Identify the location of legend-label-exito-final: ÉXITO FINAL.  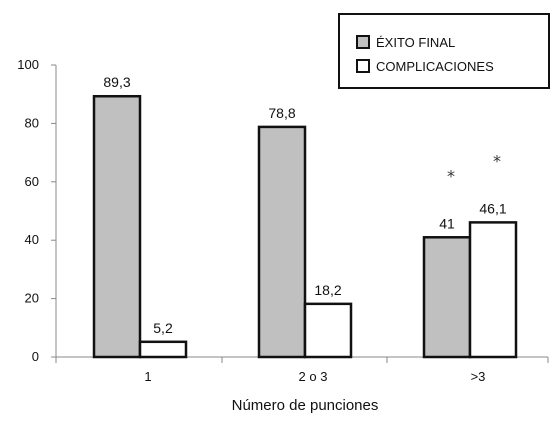
(415, 42).